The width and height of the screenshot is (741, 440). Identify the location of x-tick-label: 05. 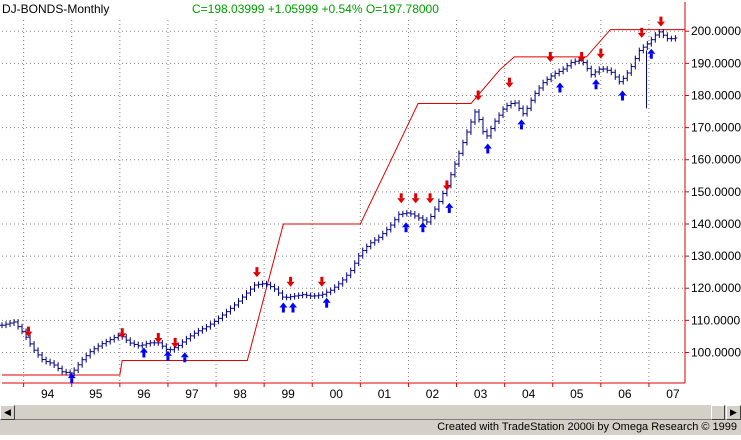
(577, 394).